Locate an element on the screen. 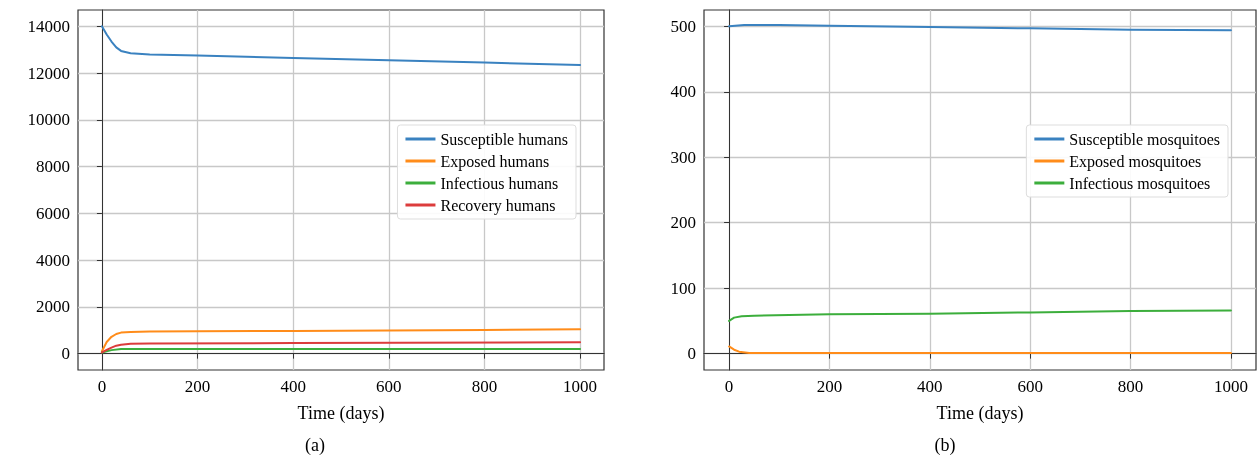 This screenshot has height=458, width=1260. y-tick-label: 10000 is located at coordinates (48, 120).